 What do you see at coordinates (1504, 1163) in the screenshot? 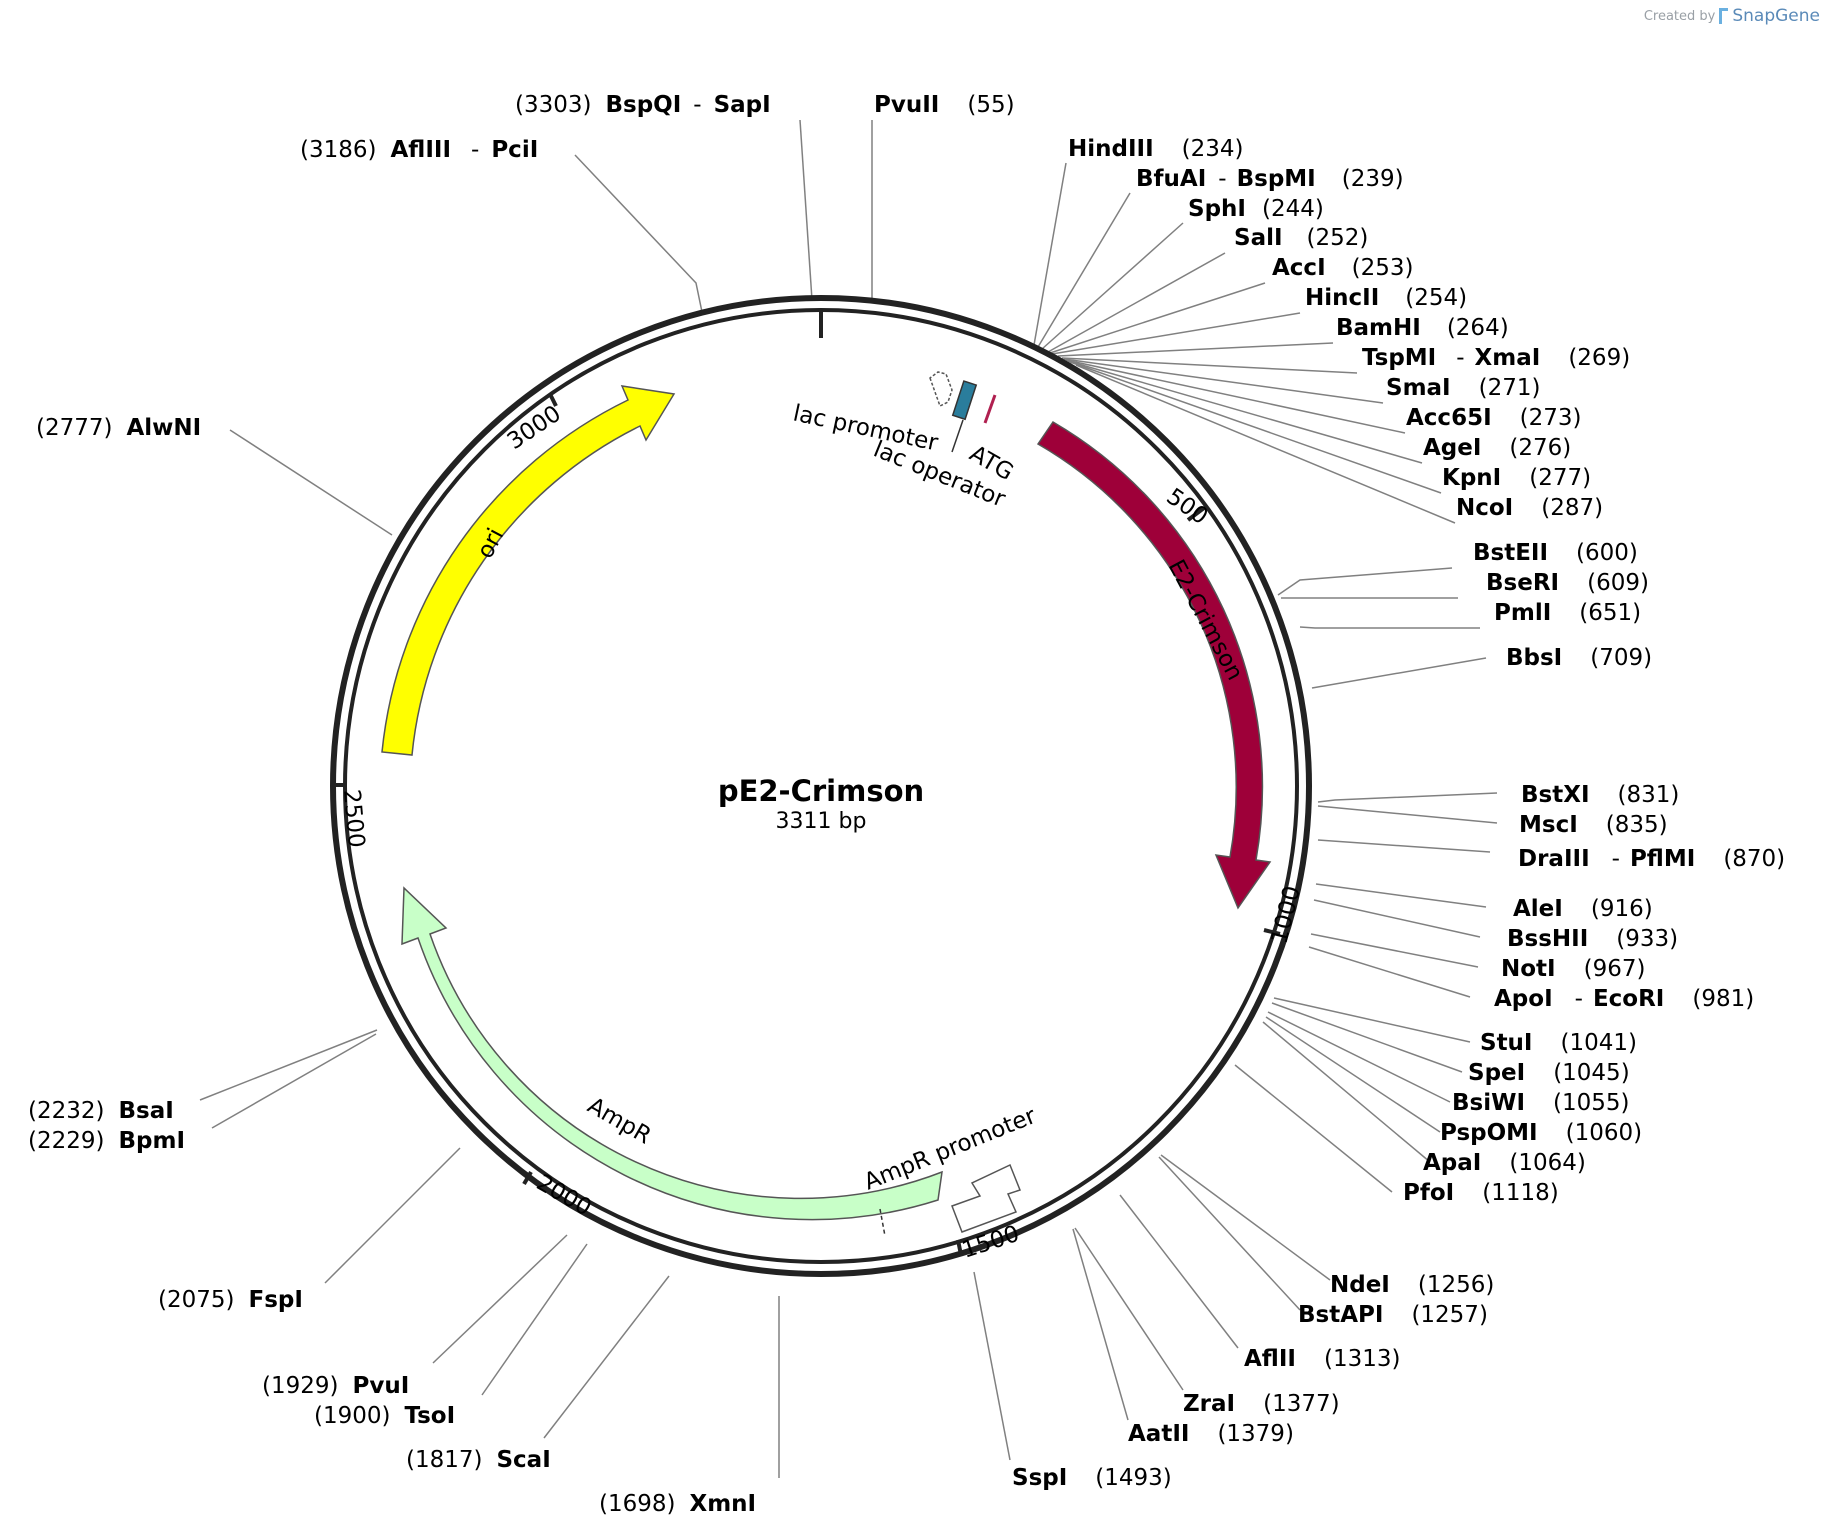
I see `site-label-apai: ApaI (1064)` at bounding box center [1504, 1163].